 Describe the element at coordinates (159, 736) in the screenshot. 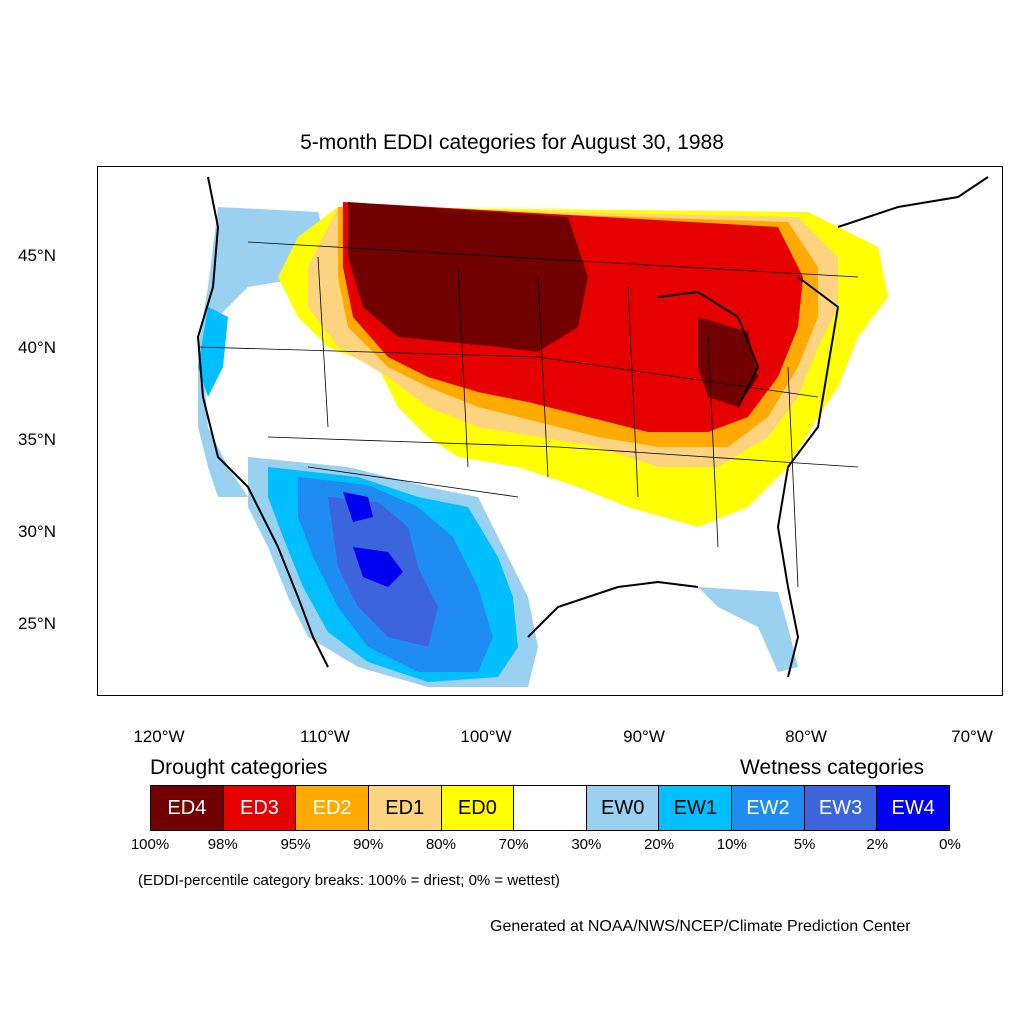

I see `lon-label-120: 120°W` at that location.